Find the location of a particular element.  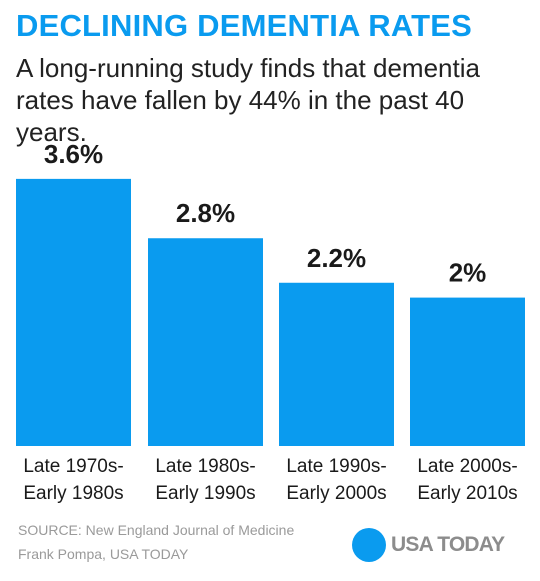

category-label-1-line-2: Early 1980s is located at coordinates (73, 493).